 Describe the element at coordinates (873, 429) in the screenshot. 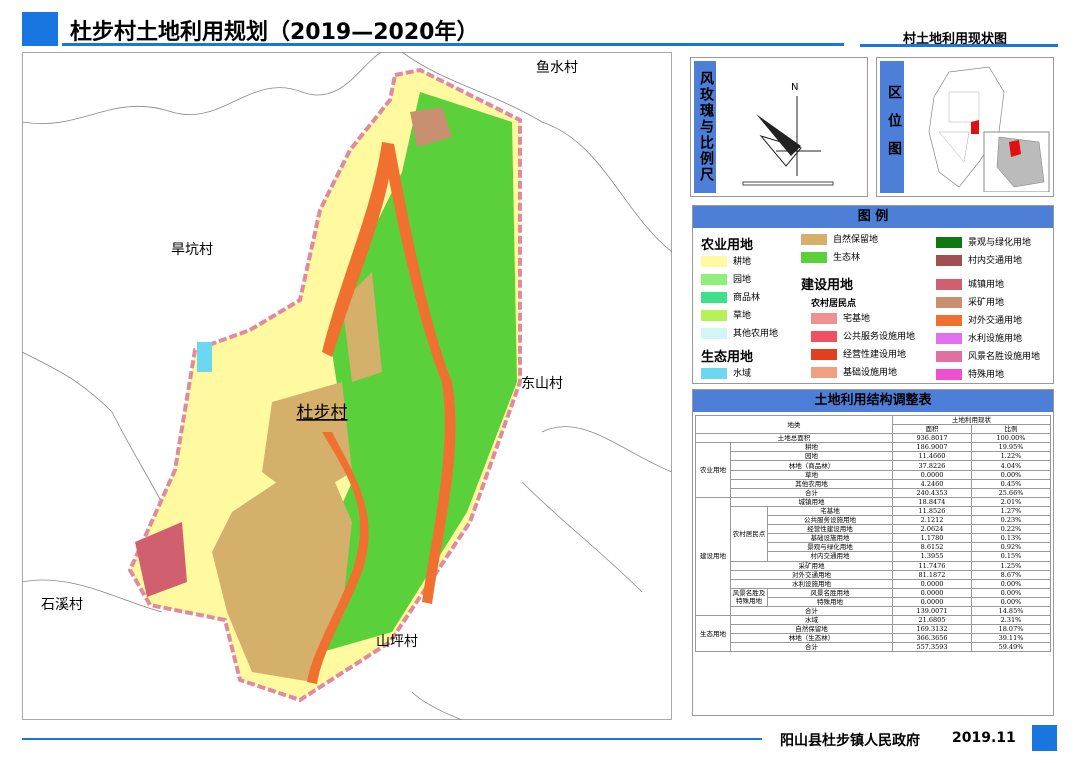

I see `table-row: 面积 比例` at that location.